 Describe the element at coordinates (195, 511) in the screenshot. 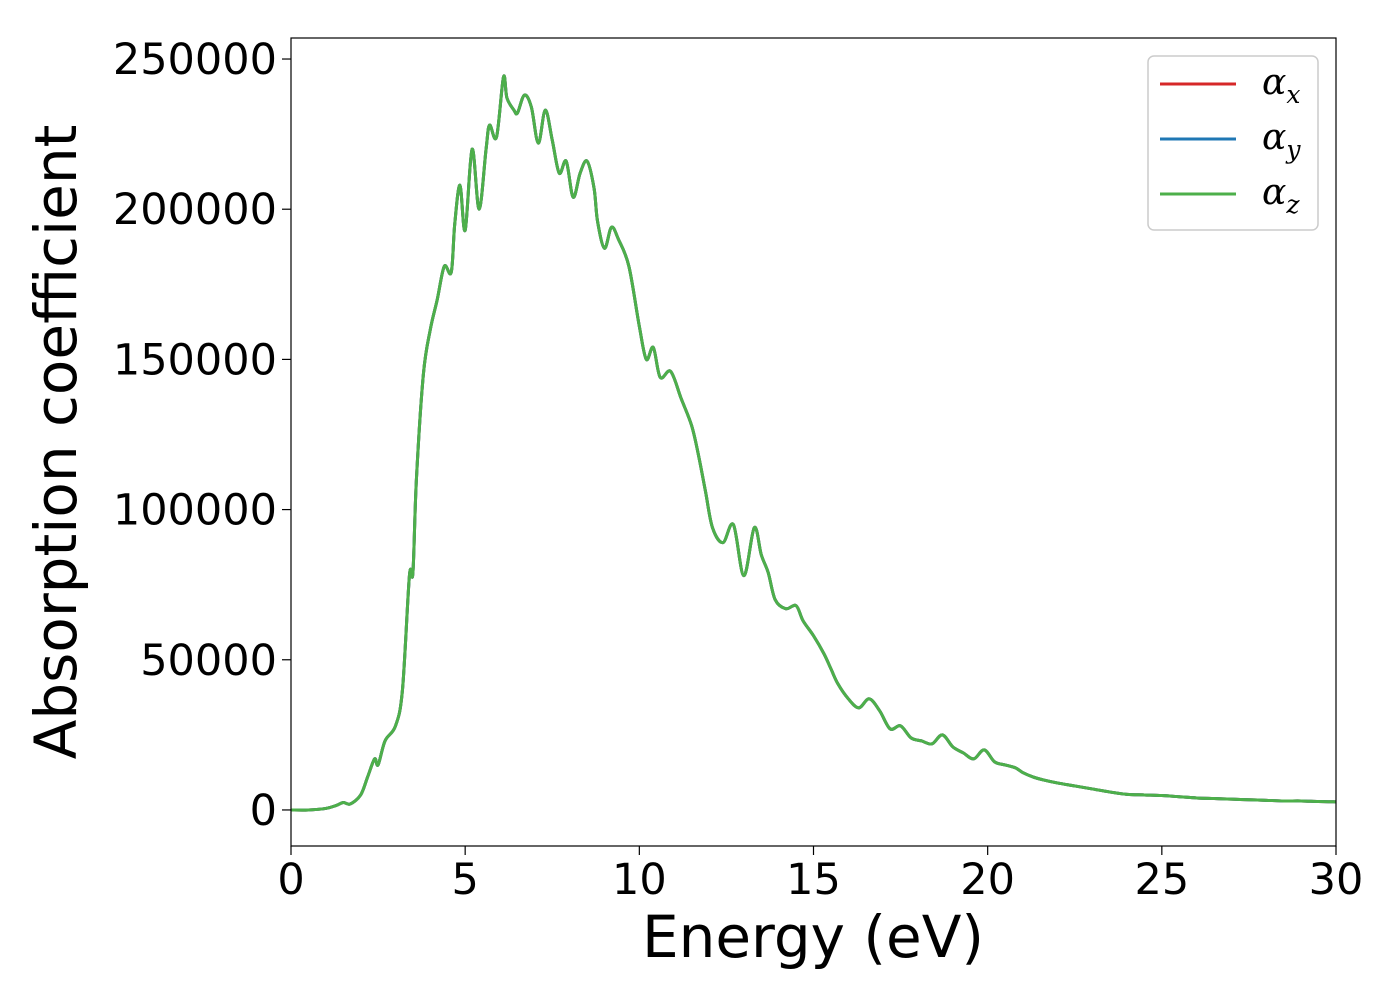

I see `y-tick-label: 100000` at that location.